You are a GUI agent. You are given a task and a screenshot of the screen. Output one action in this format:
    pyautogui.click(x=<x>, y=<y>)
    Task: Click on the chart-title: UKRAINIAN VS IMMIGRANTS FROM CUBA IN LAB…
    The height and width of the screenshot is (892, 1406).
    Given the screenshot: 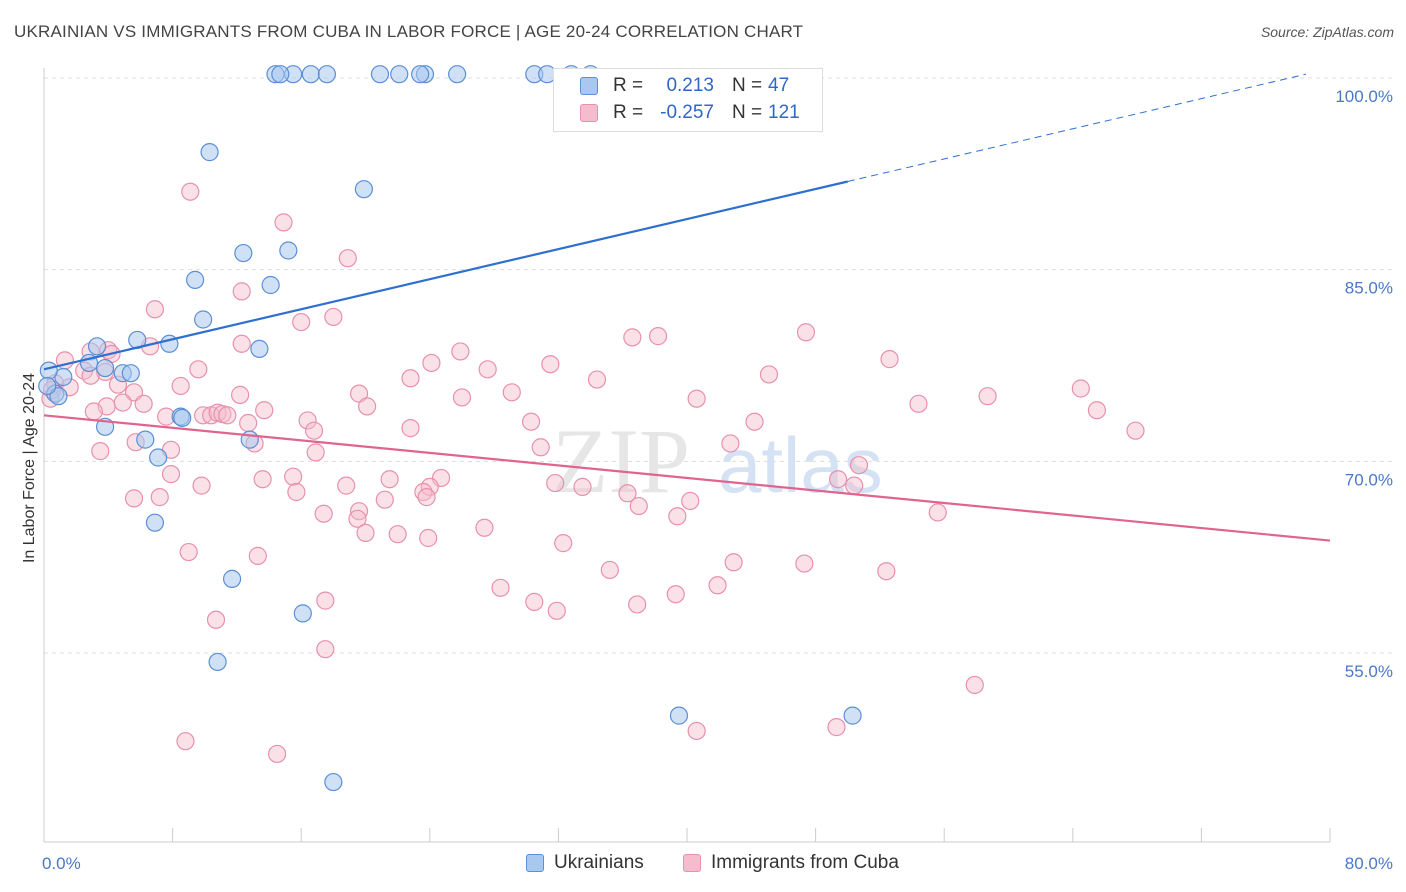 What is the action you would take?
    pyautogui.click(x=409, y=31)
    